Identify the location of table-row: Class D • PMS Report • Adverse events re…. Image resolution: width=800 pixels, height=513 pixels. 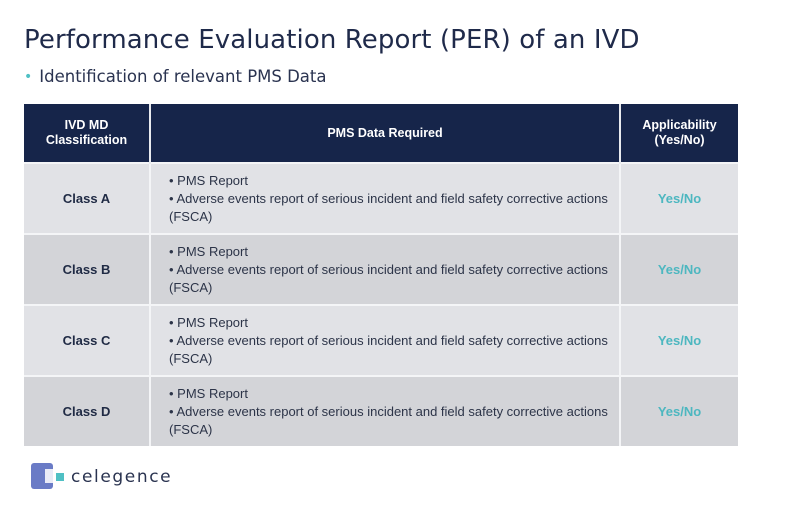
(381, 410).